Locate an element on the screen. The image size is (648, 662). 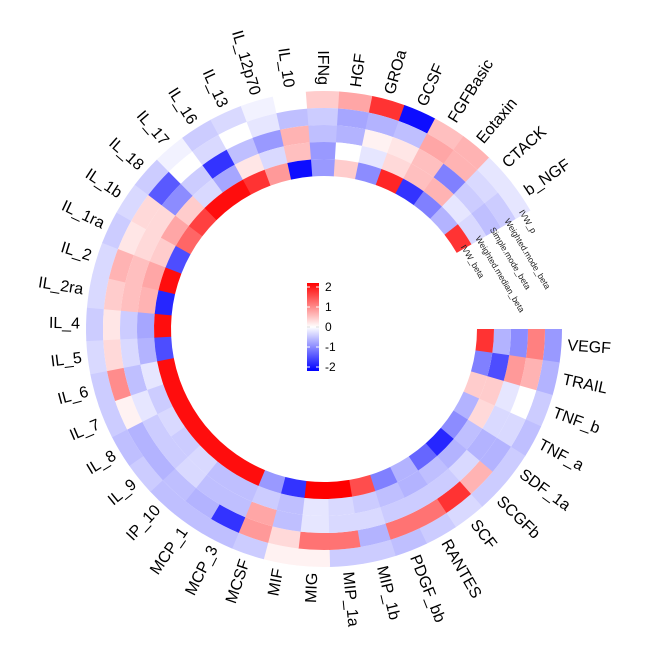
legend-colorbar is located at coordinates (313, 327).